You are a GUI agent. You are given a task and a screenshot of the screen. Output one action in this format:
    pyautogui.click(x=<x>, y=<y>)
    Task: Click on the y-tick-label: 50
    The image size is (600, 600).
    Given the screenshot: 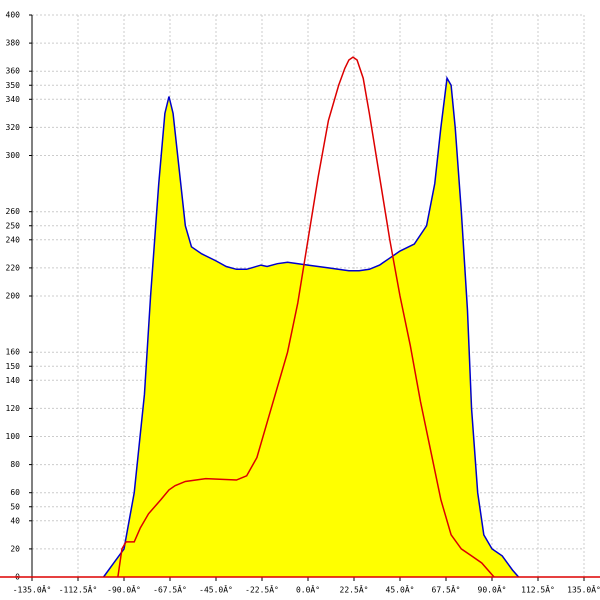 What is the action you would take?
    pyautogui.click(x=15, y=506)
    